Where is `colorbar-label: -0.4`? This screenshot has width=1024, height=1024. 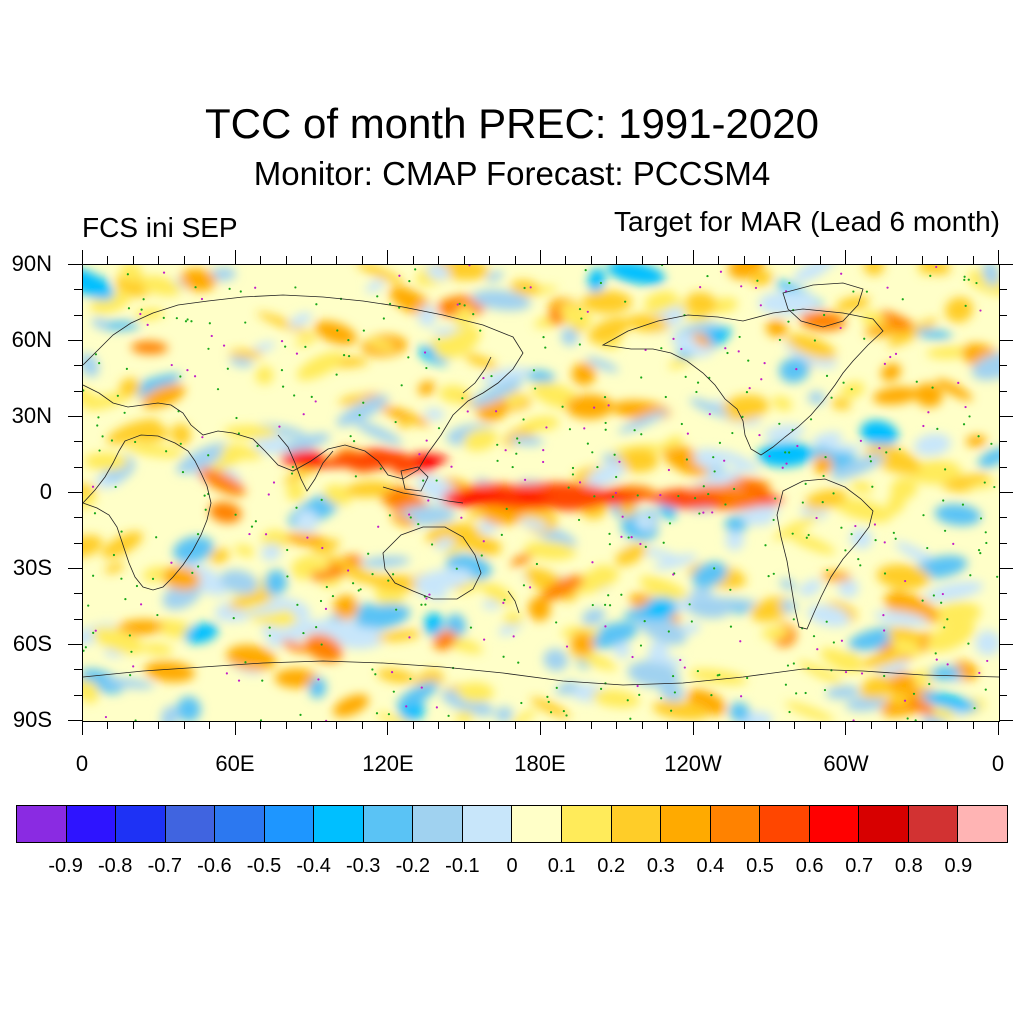 colorbar-label: -0.4 is located at coordinates (313, 866).